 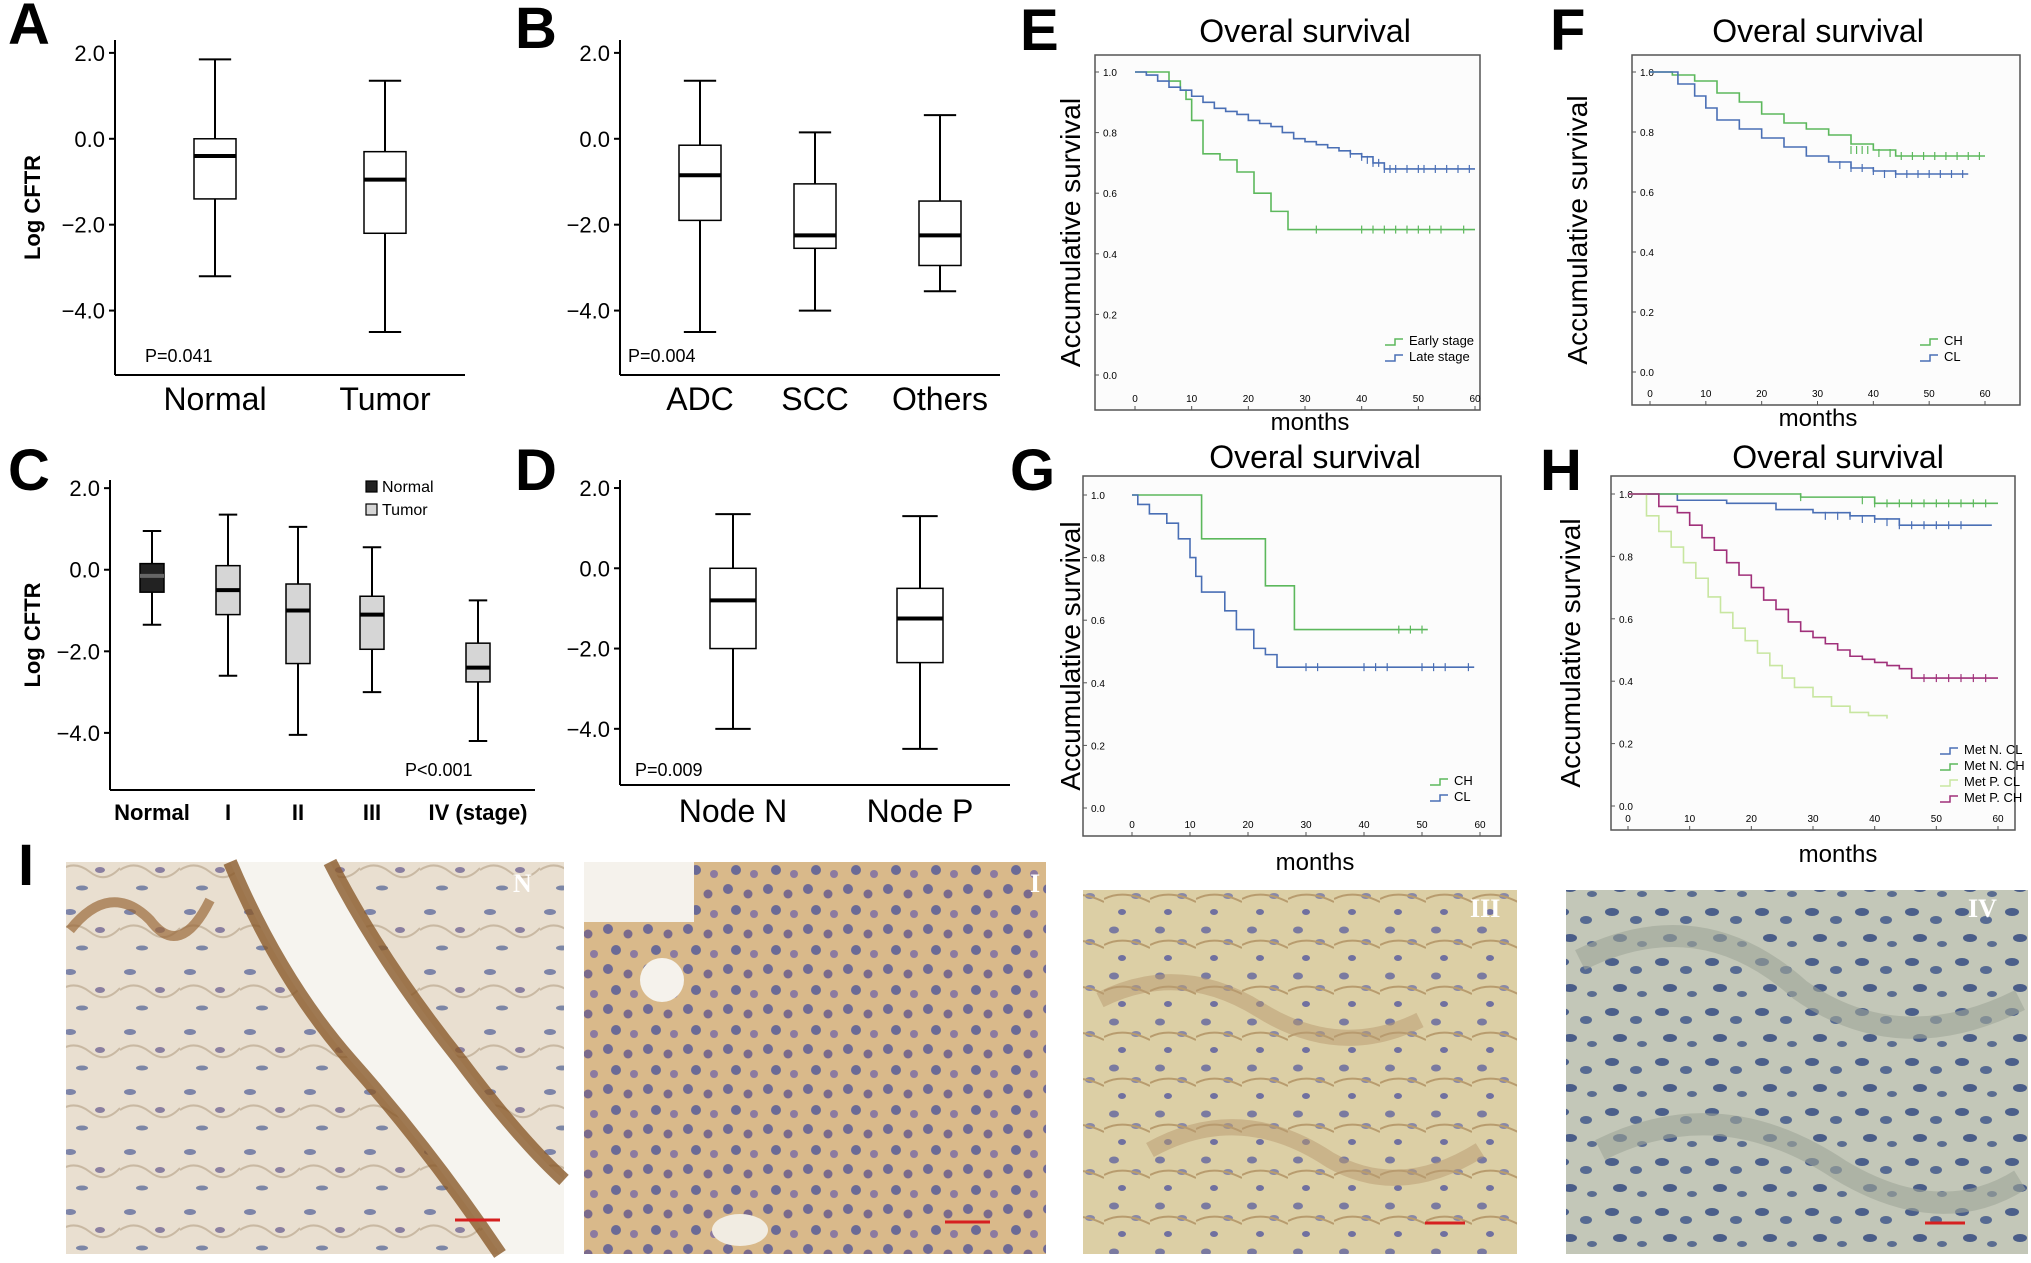 What do you see at coordinates (815, 399) in the screenshot?
I see `category-label: SCC` at bounding box center [815, 399].